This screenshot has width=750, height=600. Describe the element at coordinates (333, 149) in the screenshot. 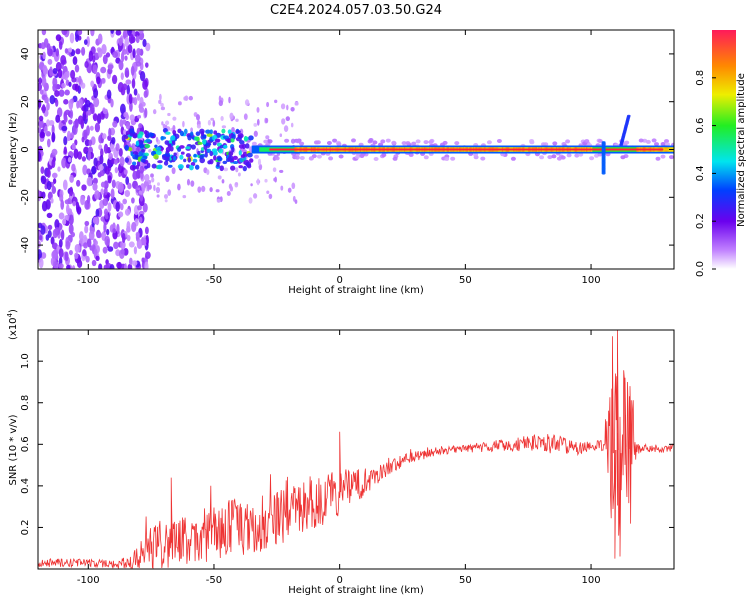

I see `spectrogram-cell-2058` at that location.